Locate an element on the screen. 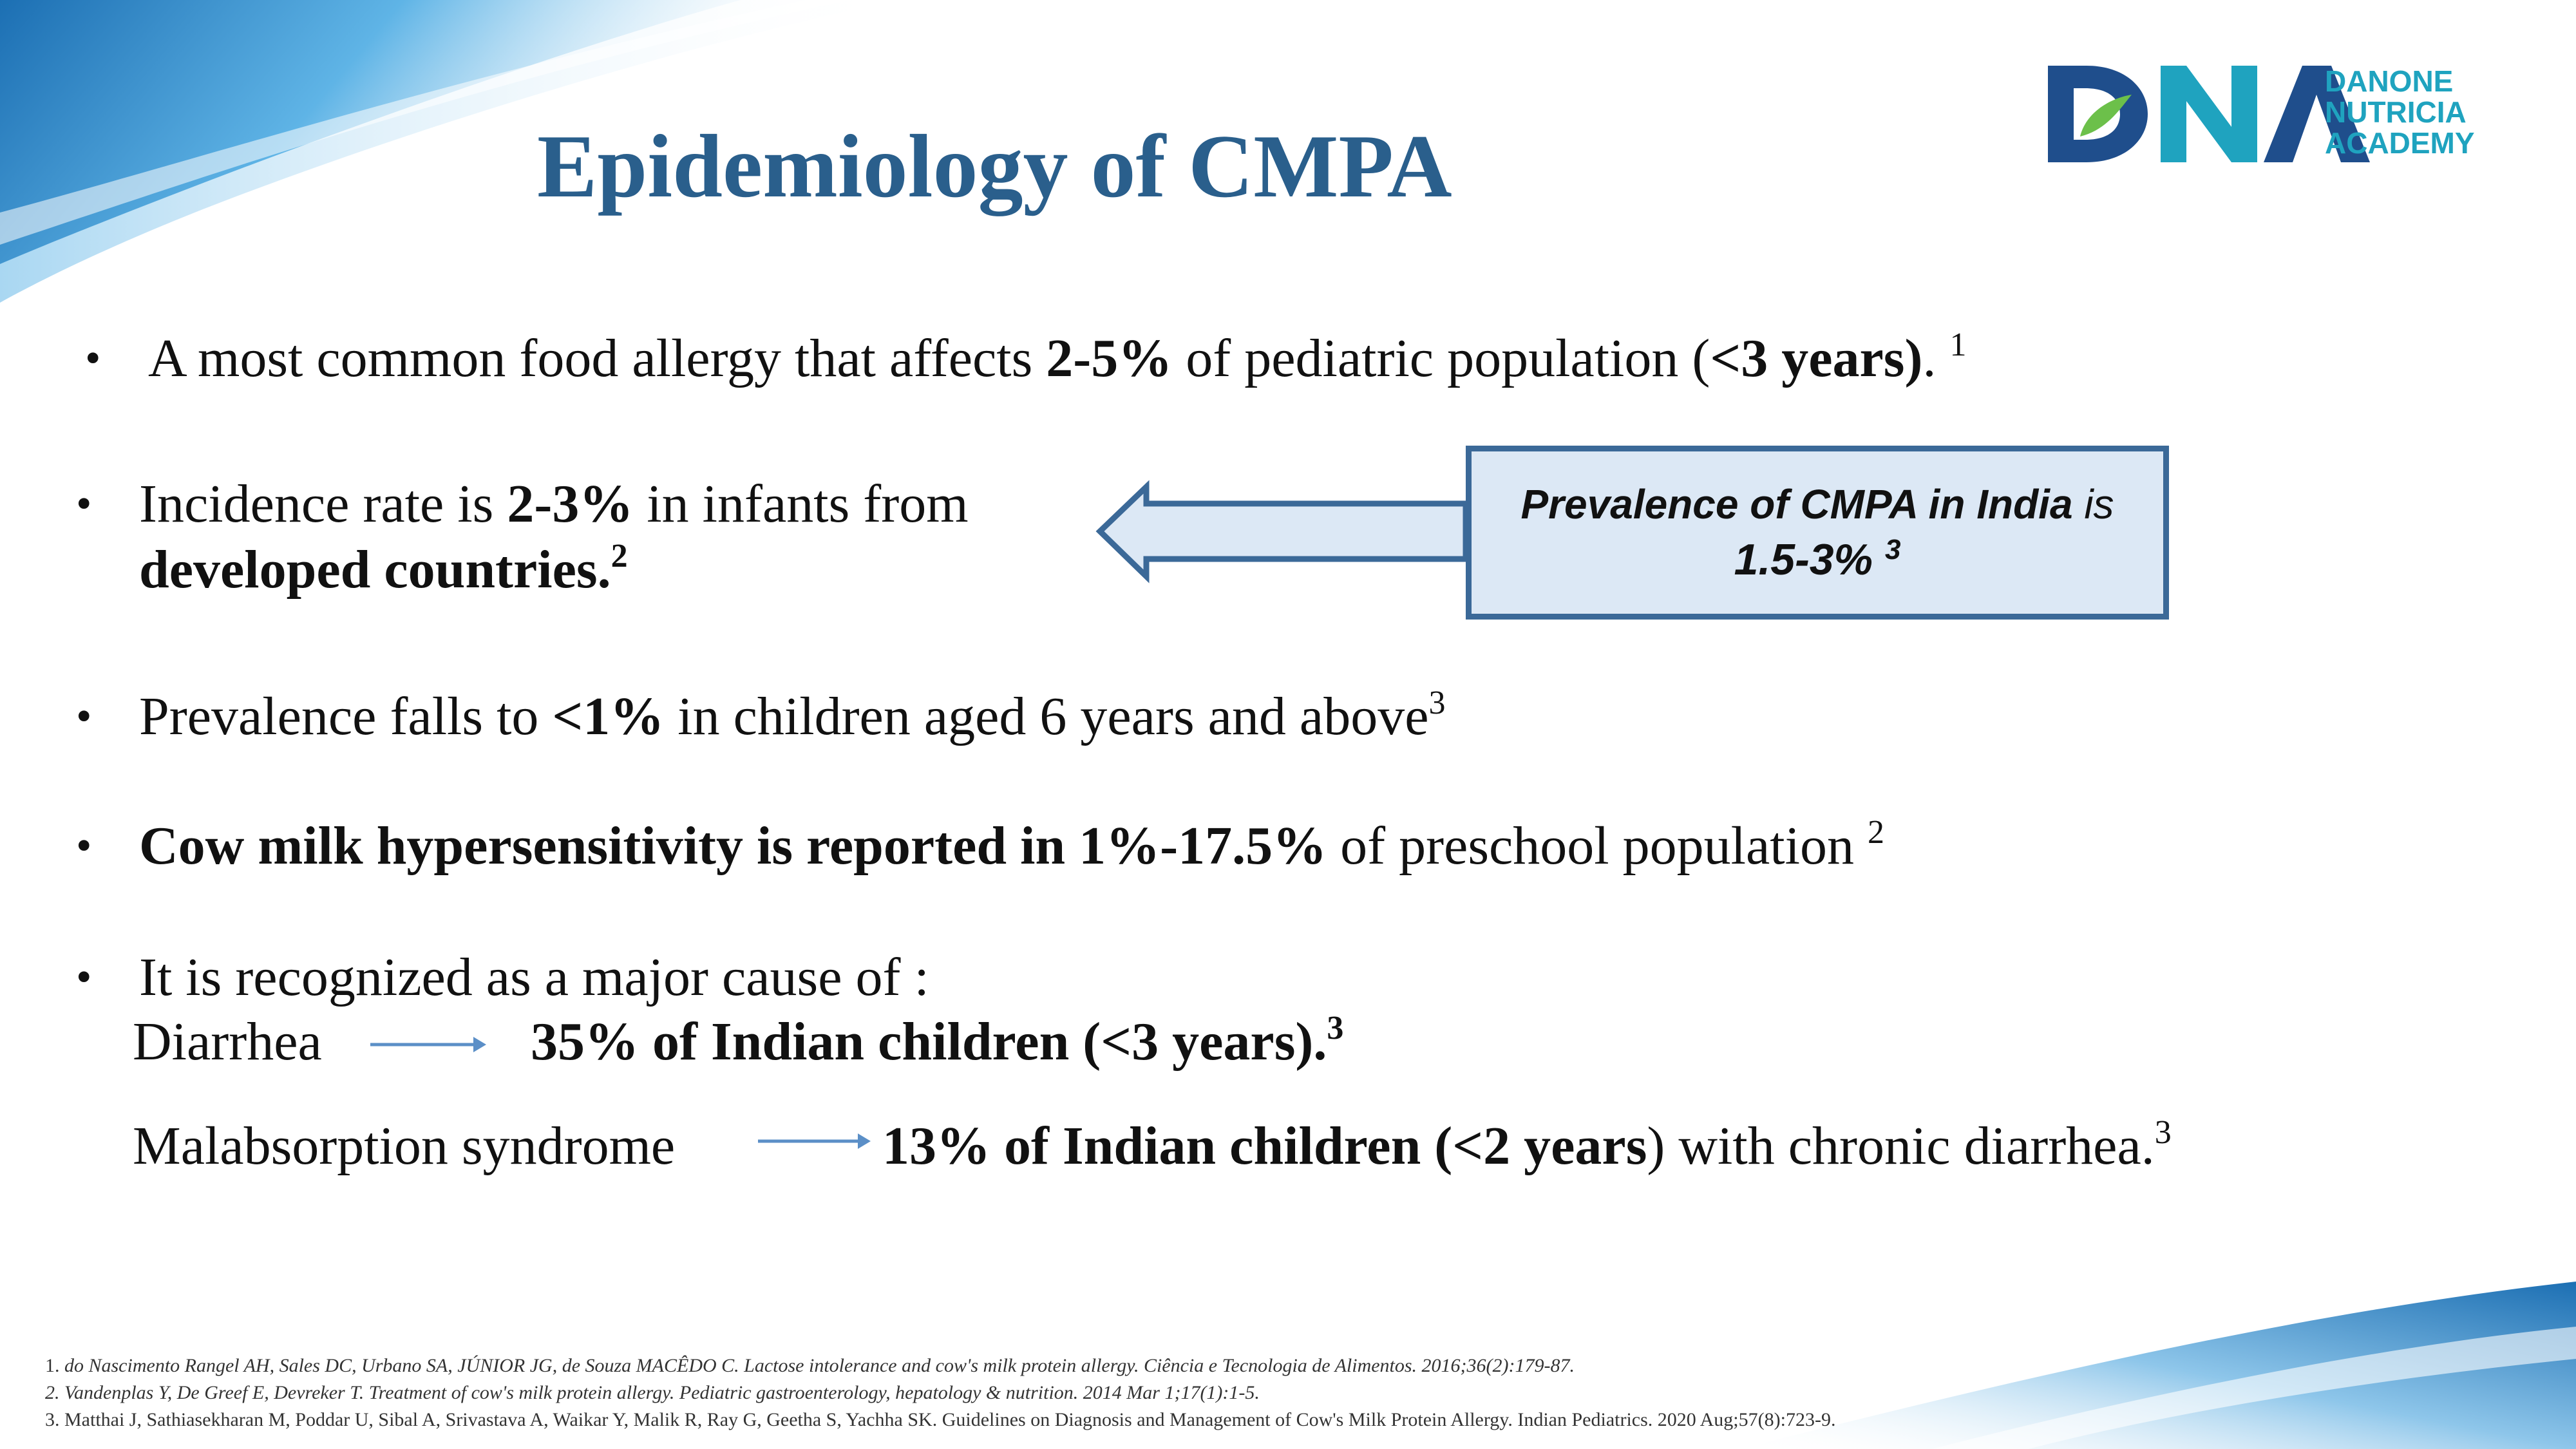  cause-diarrhea-stat: 35% of Indian children (<3 years).3 is located at coordinates (938, 1041).